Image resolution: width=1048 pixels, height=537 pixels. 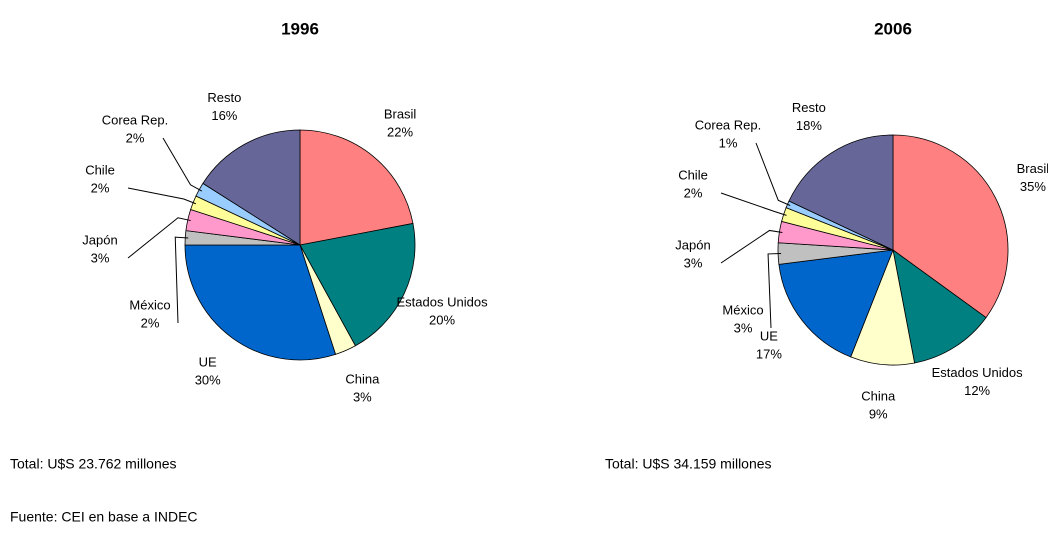 What do you see at coordinates (93, 464) in the screenshot?
I see `total-note: Total: U$S 23.762 millones` at bounding box center [93, 464].